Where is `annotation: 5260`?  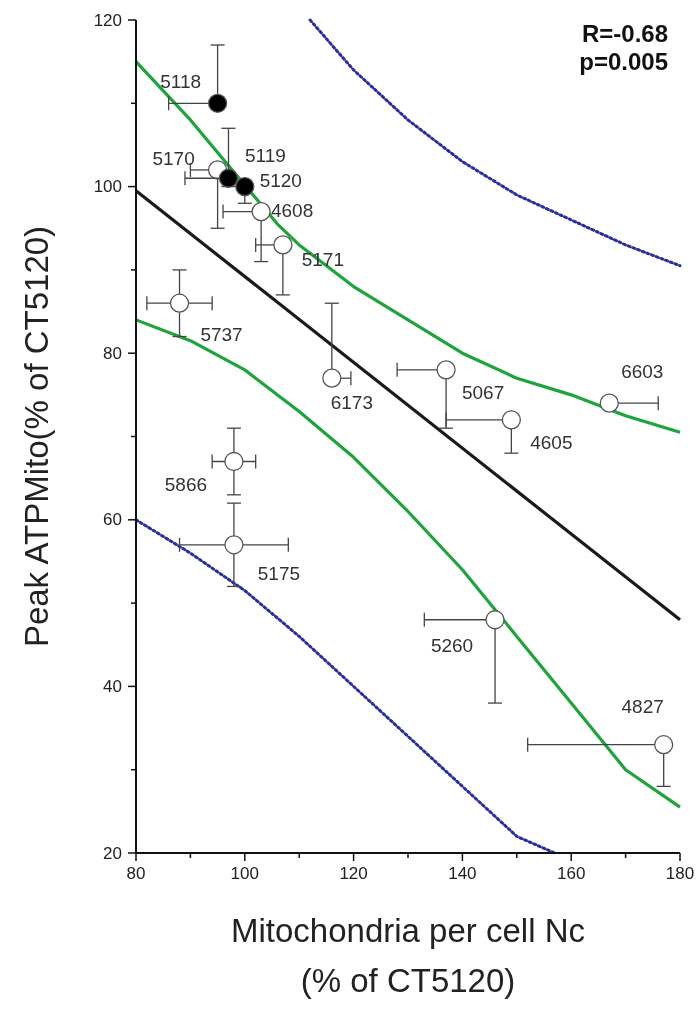
annotation: 5260 is located at coordinates (452, 646).